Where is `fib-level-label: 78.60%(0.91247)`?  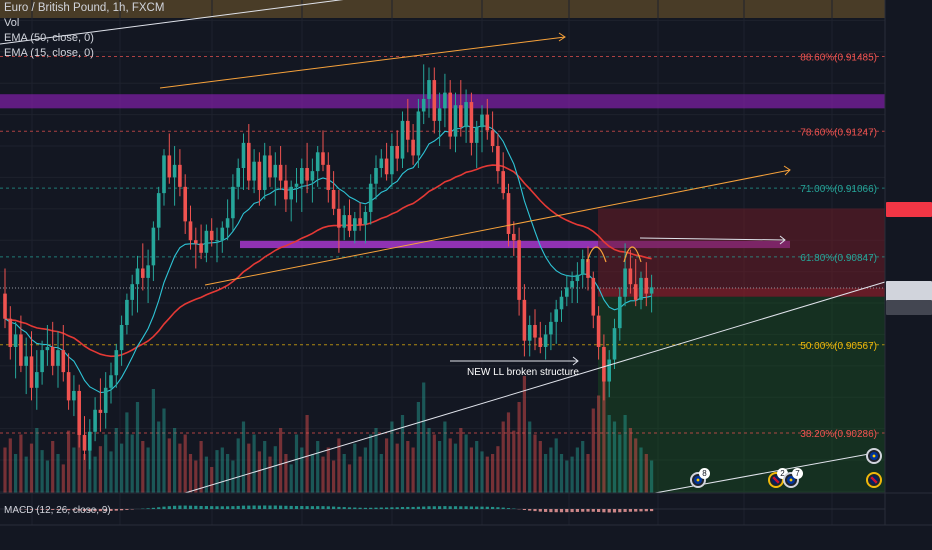 fib-level-label: 78.60%(0.91247) is located at coordinates (838, 132).